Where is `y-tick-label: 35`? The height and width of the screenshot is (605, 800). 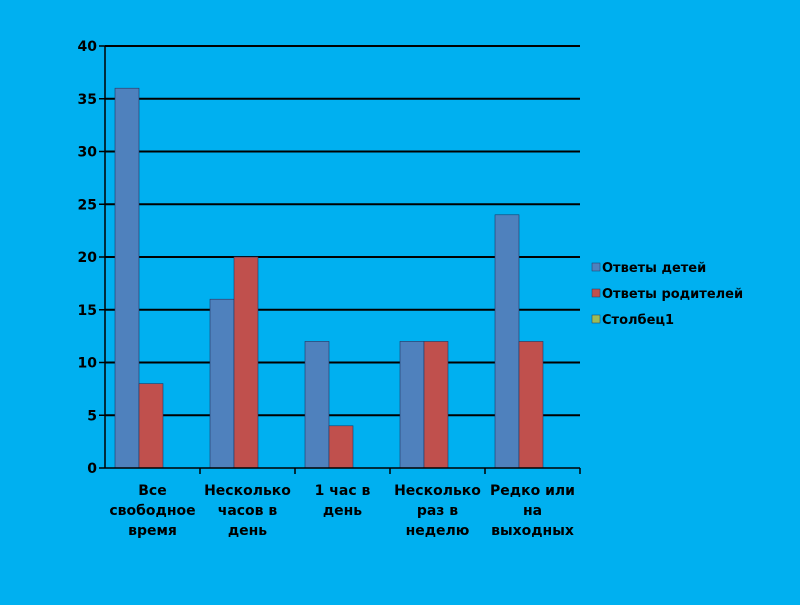
y-tick-label: 35 is located at coordinates (87, 100).